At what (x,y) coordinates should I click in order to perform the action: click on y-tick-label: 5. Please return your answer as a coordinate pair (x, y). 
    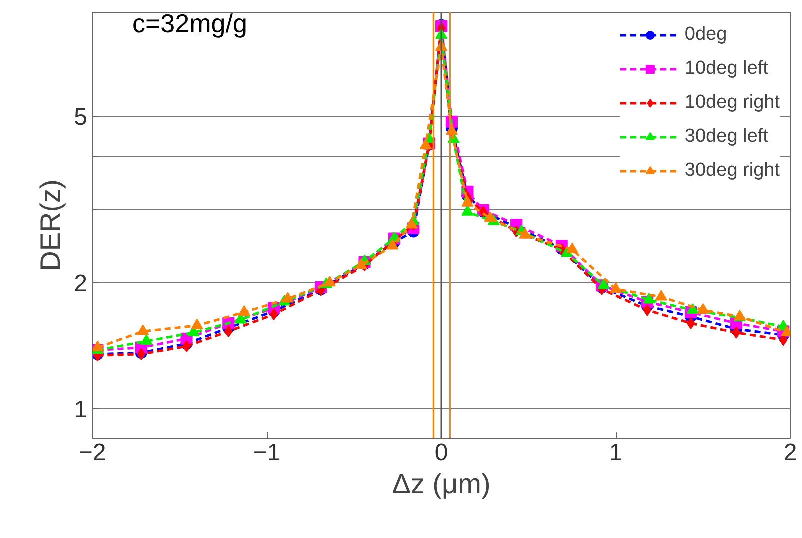
    Looking at the image, I should click on (81, 117).